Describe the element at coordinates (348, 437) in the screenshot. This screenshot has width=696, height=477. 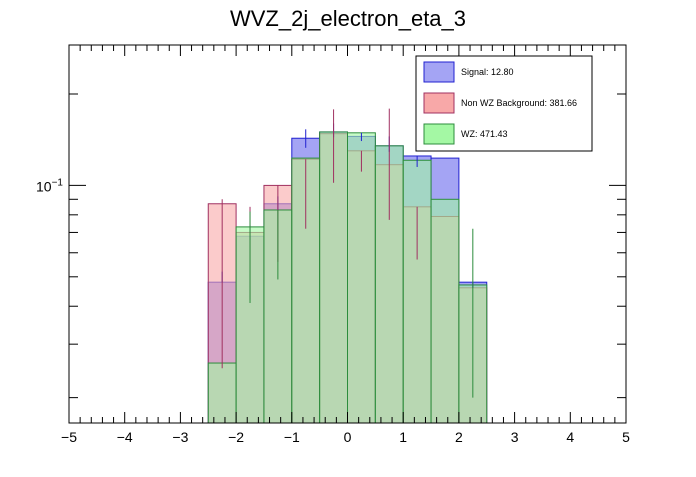
I see `x-tick-label: 0` at that location.